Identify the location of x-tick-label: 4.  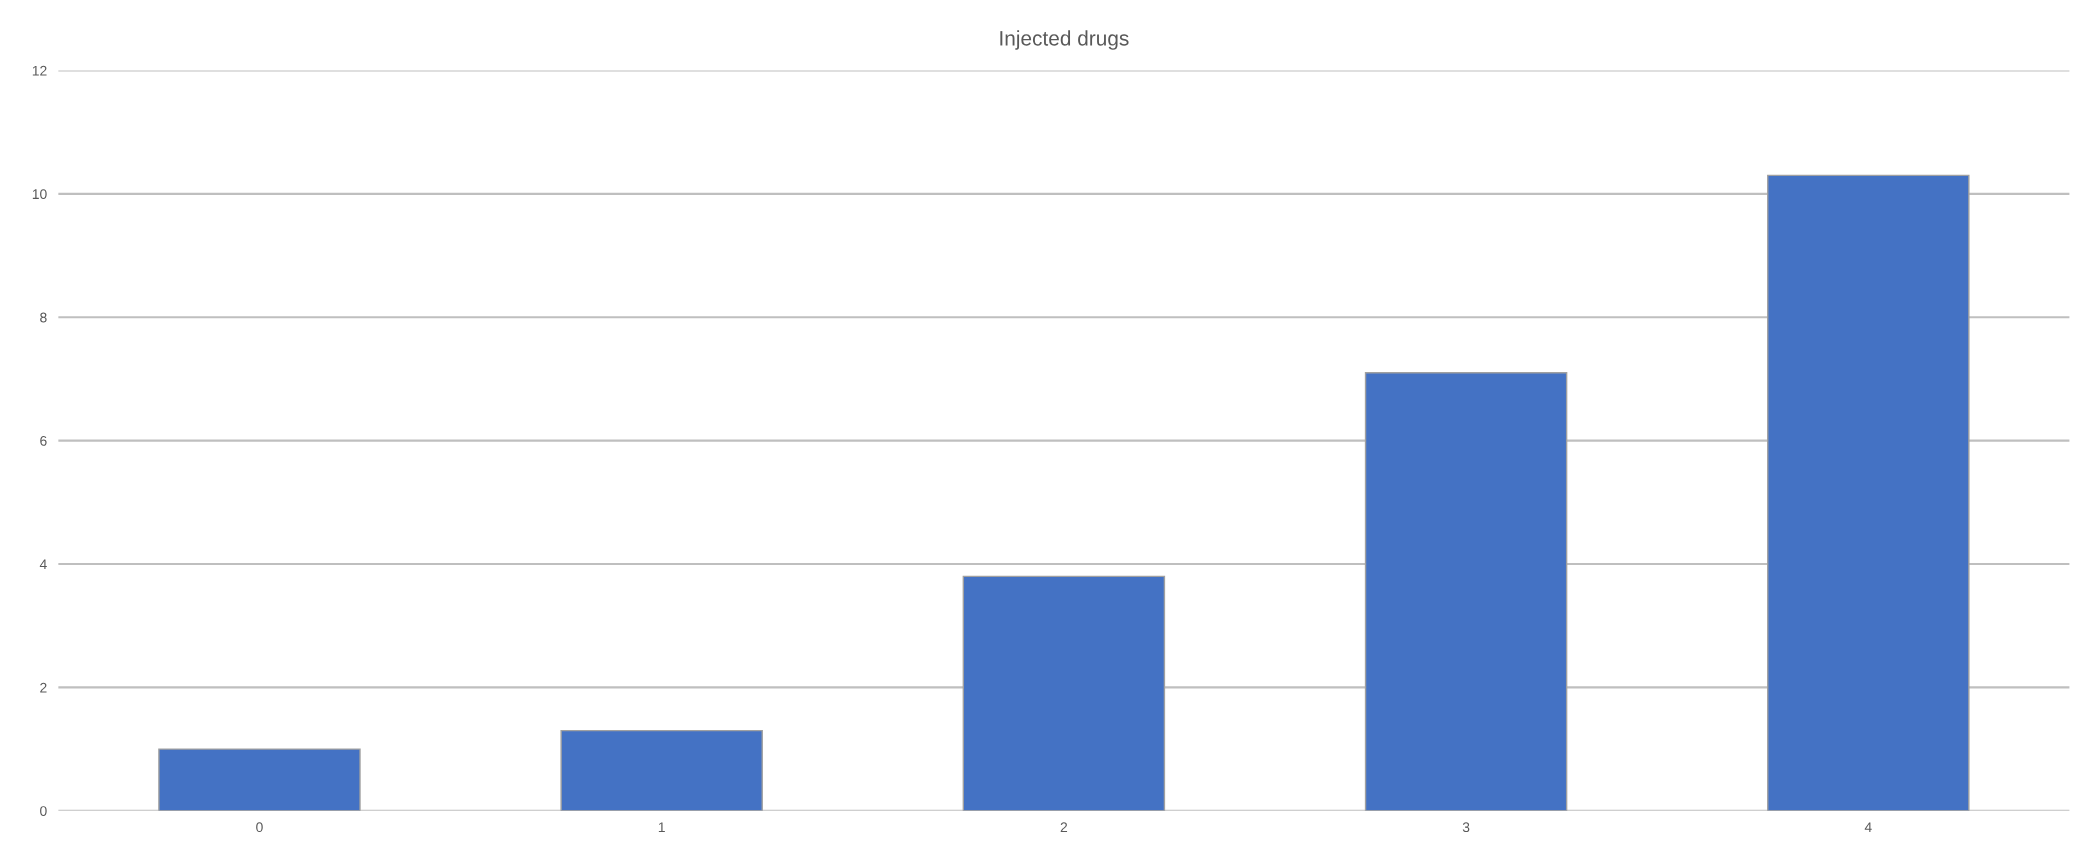
(1868, 827).